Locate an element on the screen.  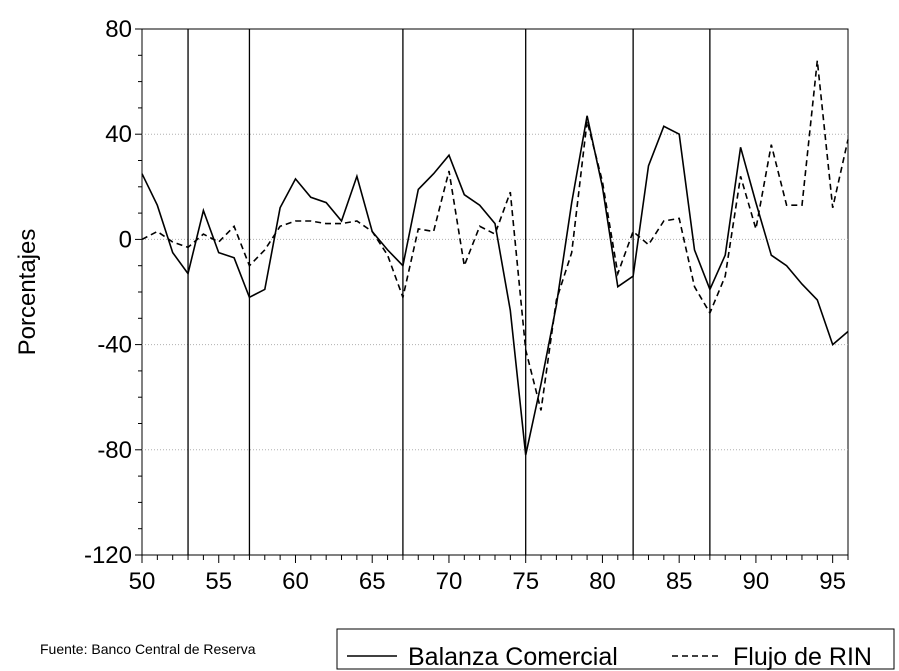
x-tick-label: 65 is located at coordinates (372, 581).